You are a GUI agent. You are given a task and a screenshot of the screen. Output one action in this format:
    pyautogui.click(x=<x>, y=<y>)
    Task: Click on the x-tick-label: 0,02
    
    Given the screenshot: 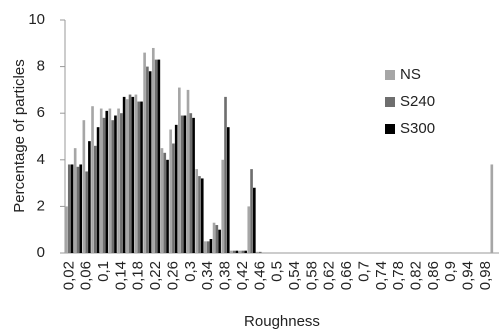 What is the action you would take?
    pyautogui.click(x=68, y=275)
    